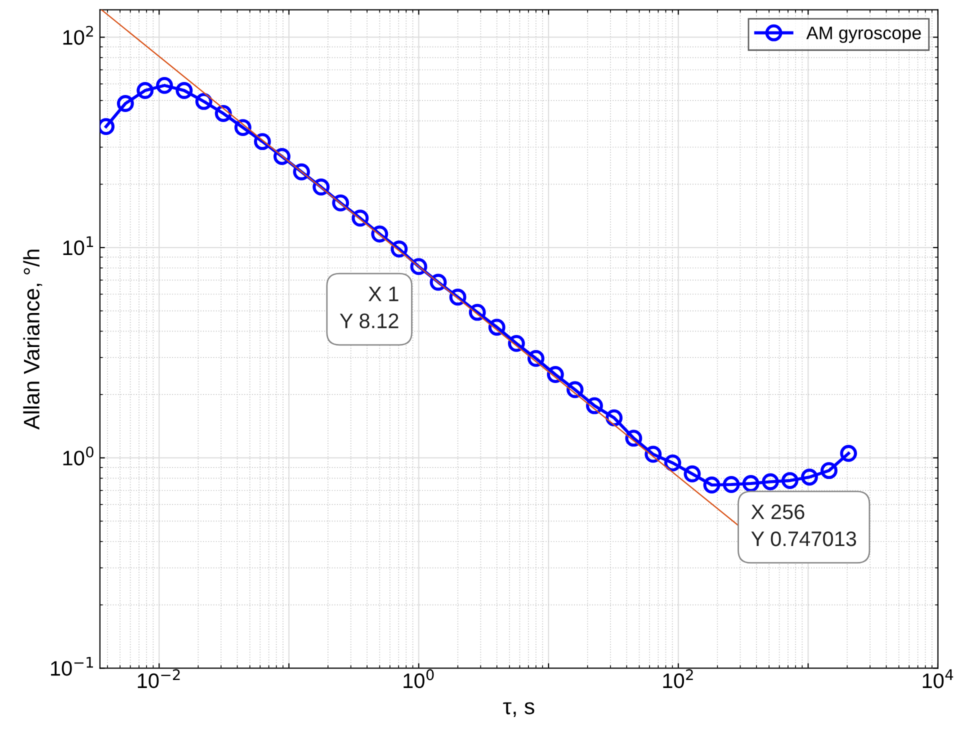 Image resolution: width=961 pixels, height=755 pixels. Describe the element at coordinates (938, 678) in the screenshot. I see `x-tick-label: 10$^{4}$` at that location.